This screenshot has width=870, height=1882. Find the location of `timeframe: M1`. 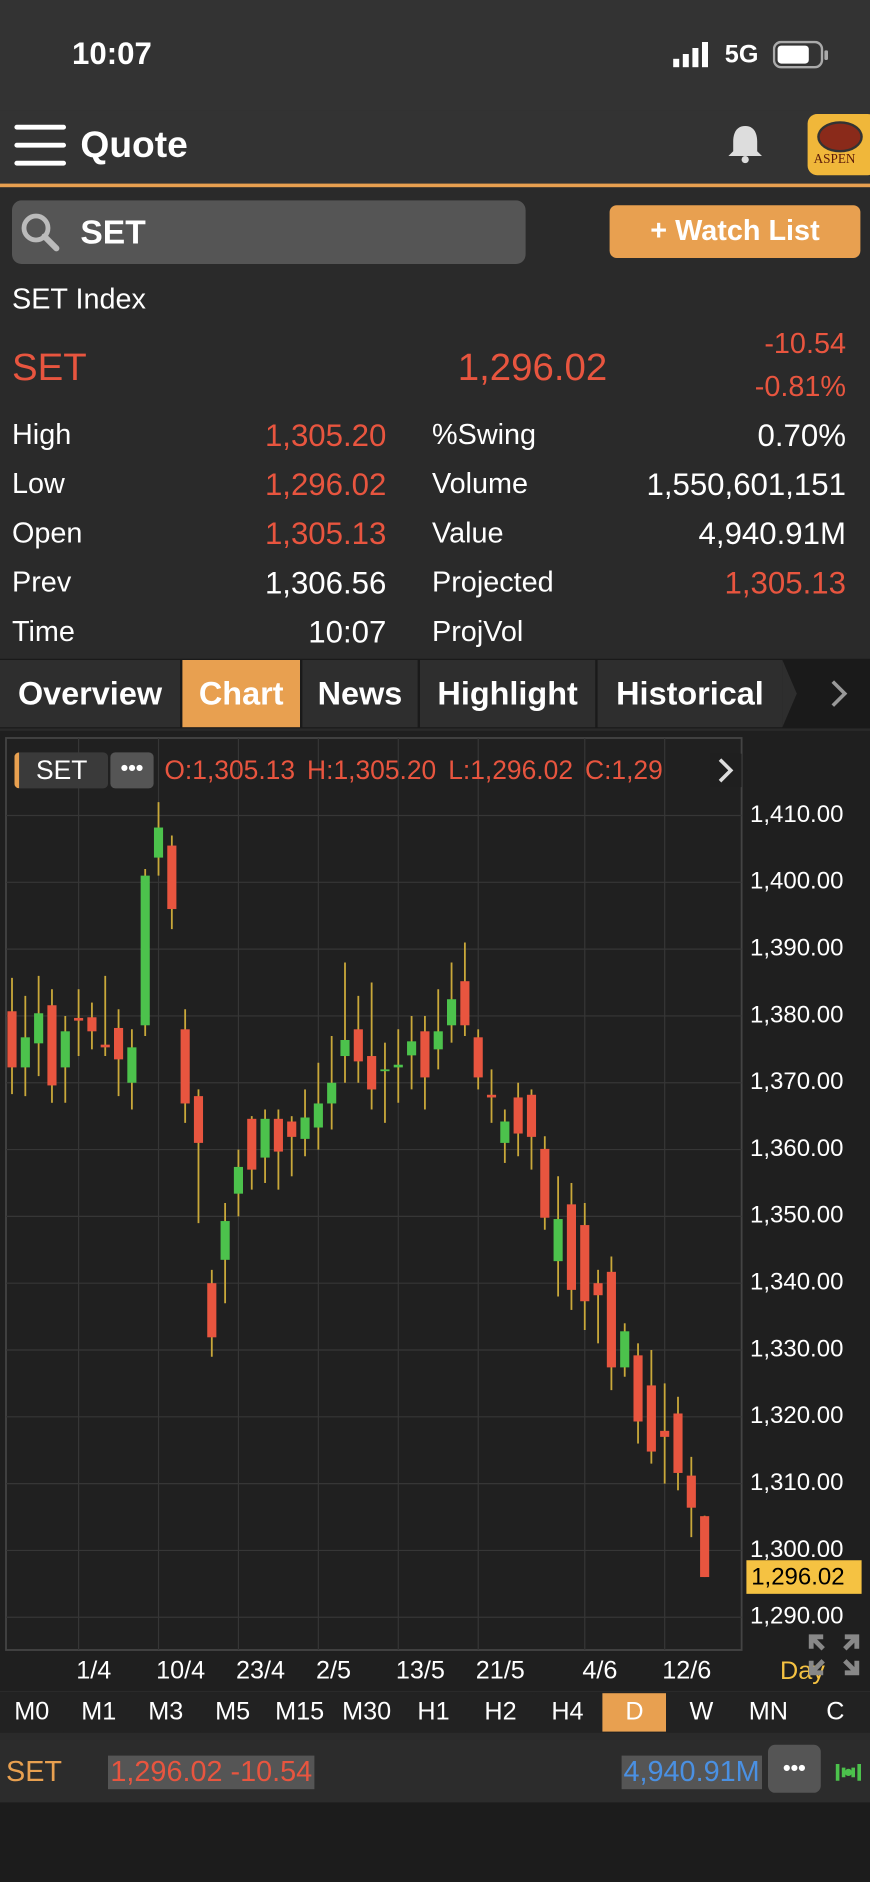

timeframe: M1 is located at coordinates (98, 1712).